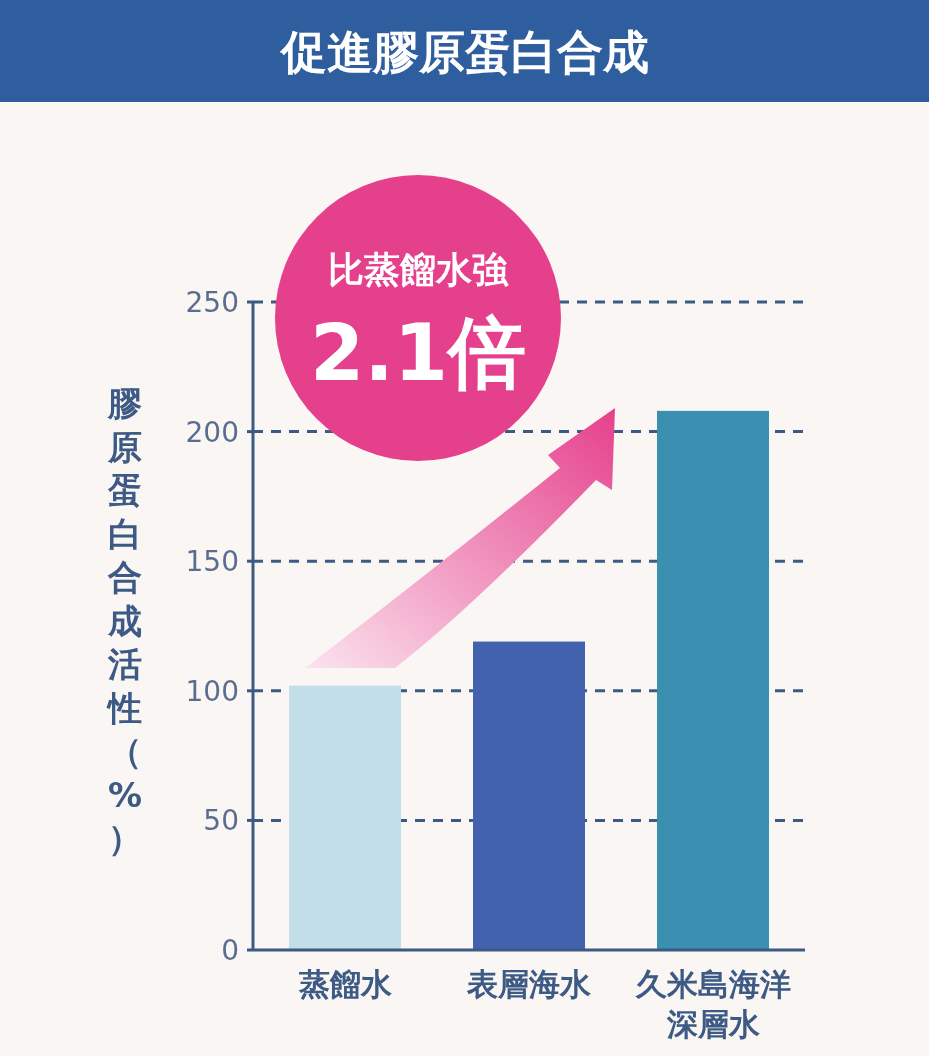 The image size is (929, 1056). I want to click on x-tick-label: 久米島海洋深層水, so click(712, 1004).